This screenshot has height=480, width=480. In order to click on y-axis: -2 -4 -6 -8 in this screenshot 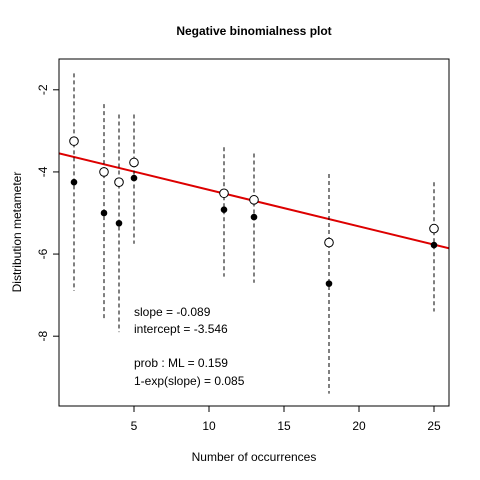, I will do `click(47, 213)`.